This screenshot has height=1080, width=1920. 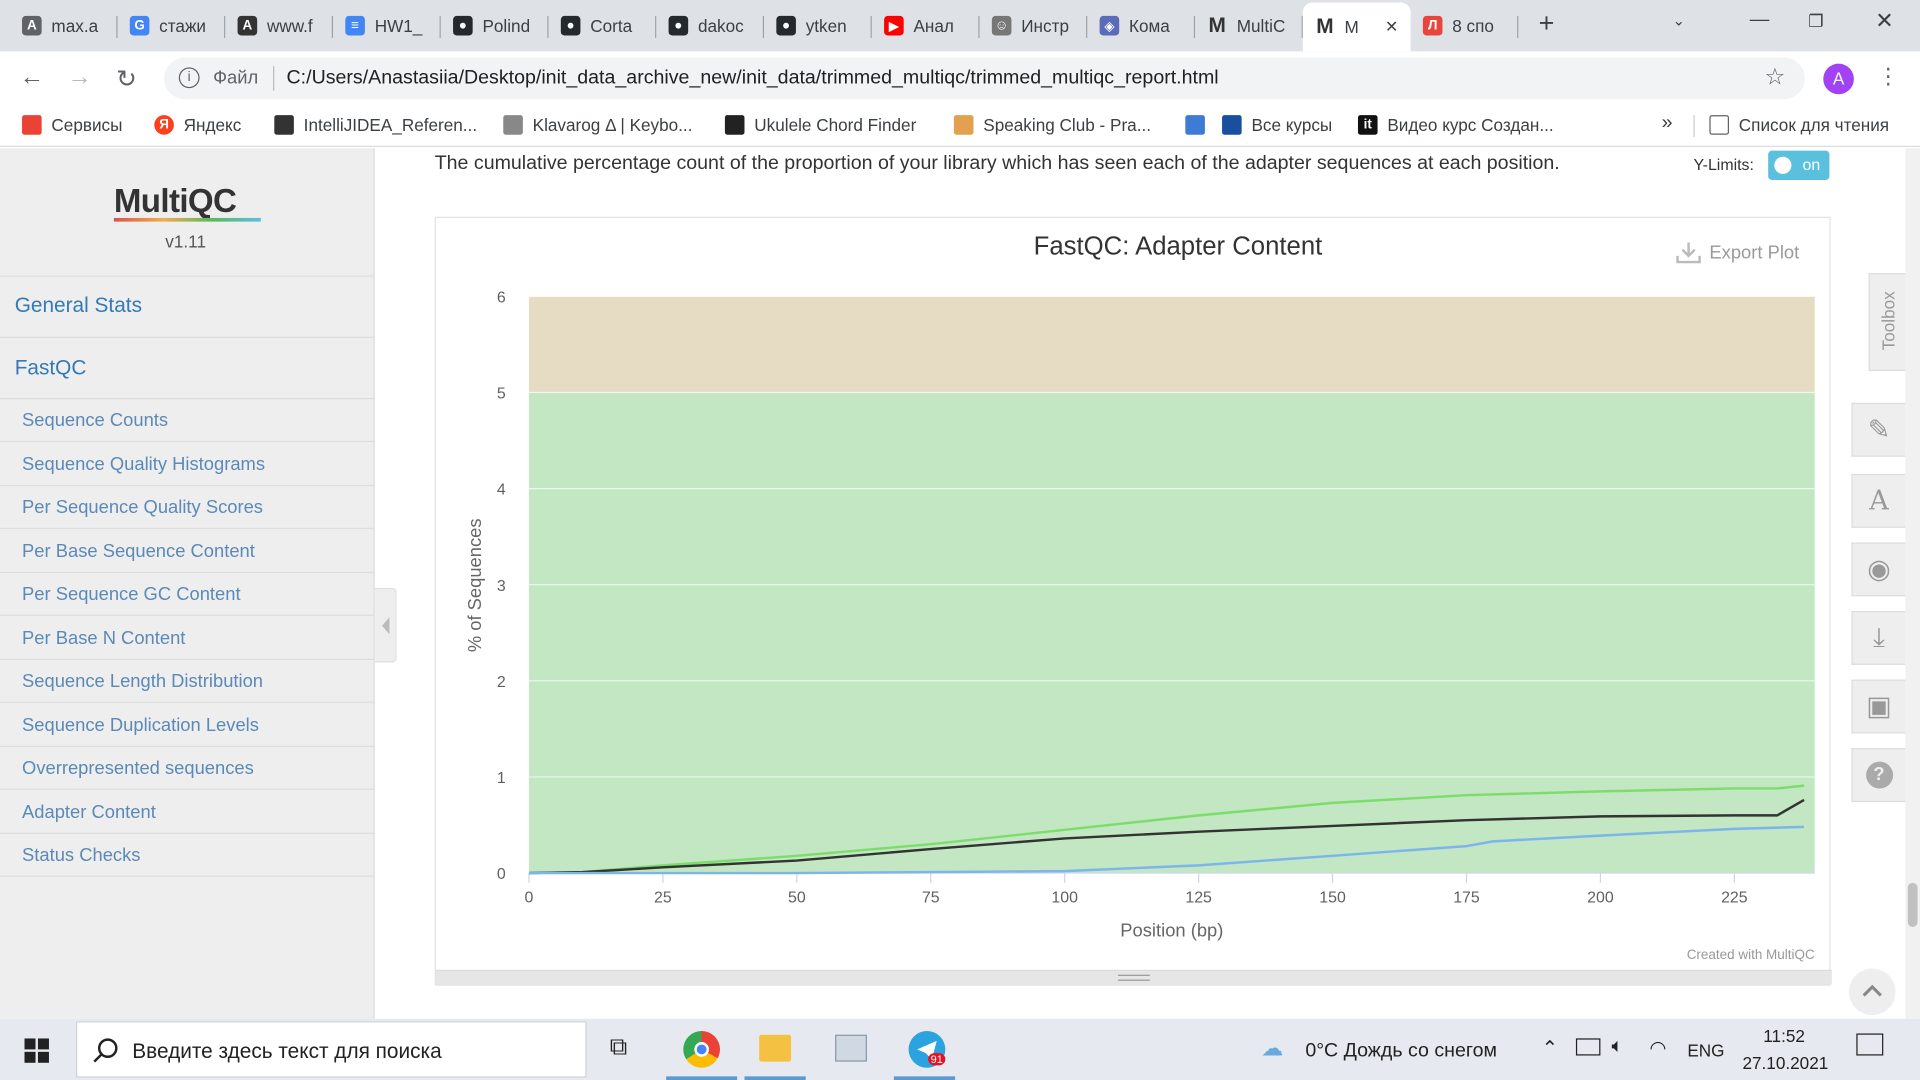 What do you see at coordinates (1799, 165) in the screenshot?
I see `y-limits-toggle: on` at bounding box center [1799, 165].